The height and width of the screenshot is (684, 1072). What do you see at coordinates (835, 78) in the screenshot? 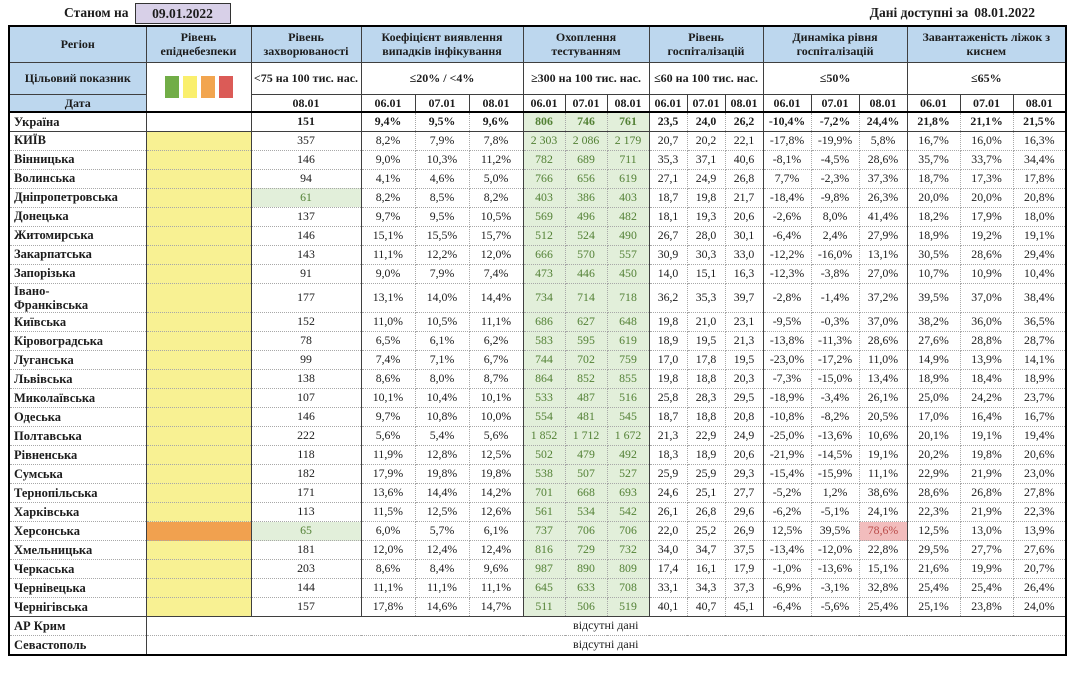
I see `target-dynamics: ≤50%` at bounding box center [835, 78].